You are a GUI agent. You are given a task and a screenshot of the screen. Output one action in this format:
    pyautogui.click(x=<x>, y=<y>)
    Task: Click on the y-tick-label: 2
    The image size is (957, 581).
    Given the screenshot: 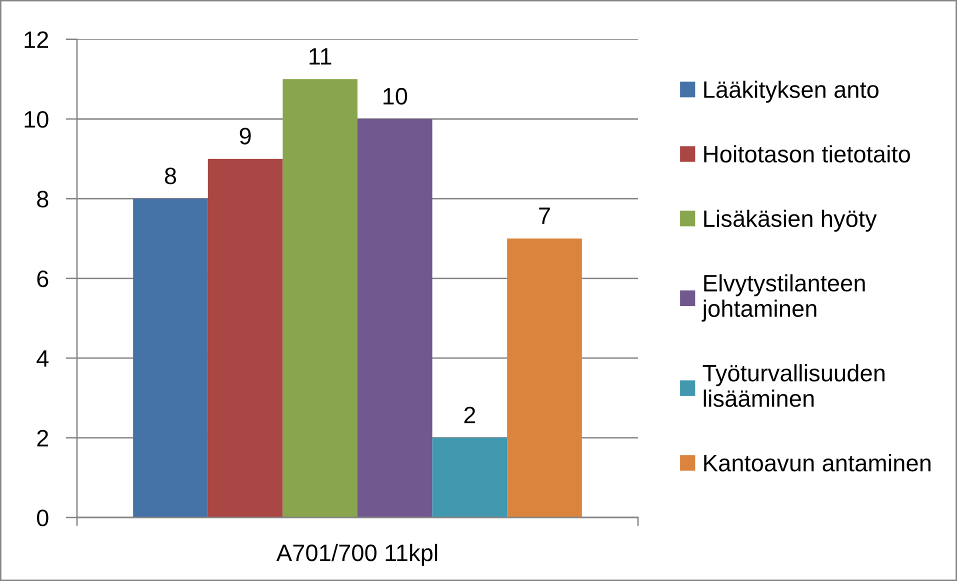 What is the action you would take?
    pyautogui.click(x=42, y=438)
    